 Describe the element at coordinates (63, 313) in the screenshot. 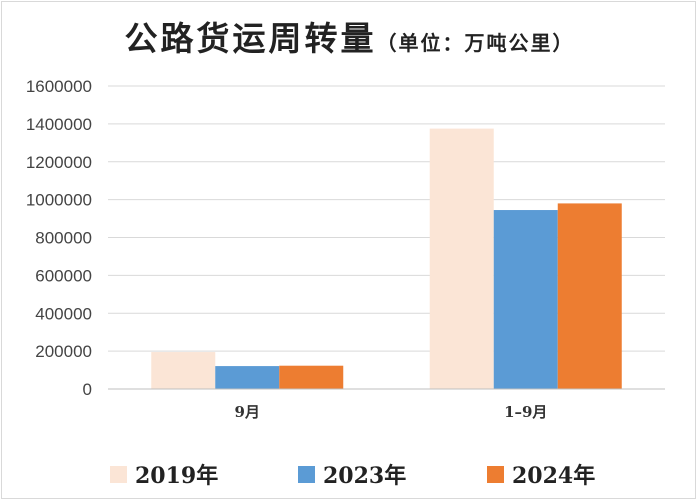

I see `y-tick-label: 400000` at that location.